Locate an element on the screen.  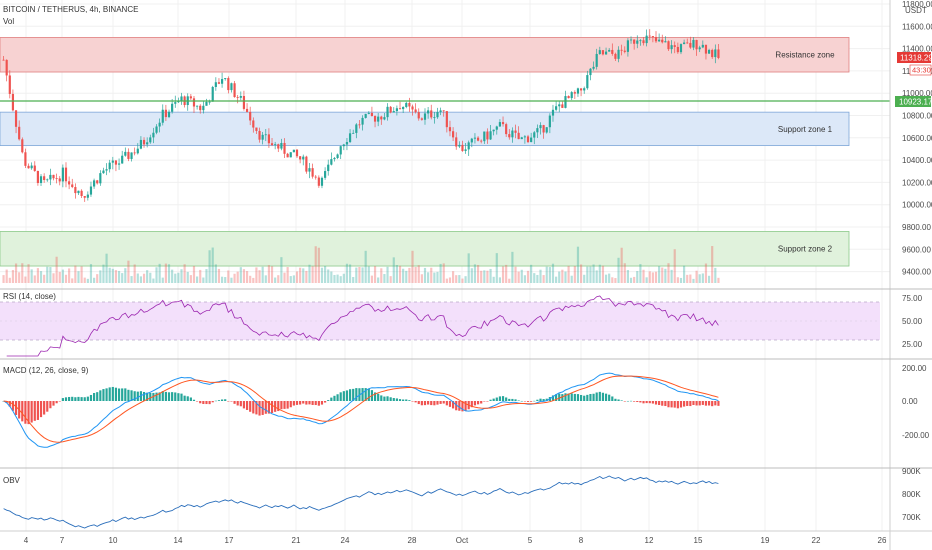
volume-label: Vol is located at coordinates (8, 21).